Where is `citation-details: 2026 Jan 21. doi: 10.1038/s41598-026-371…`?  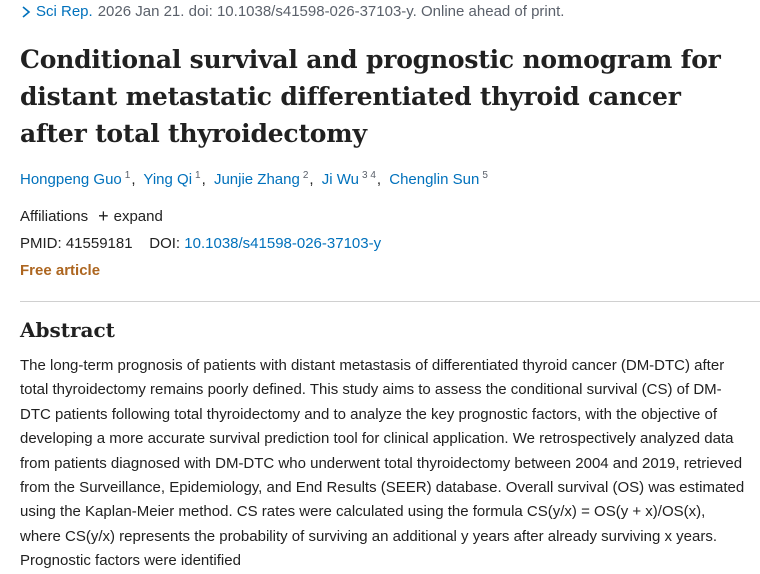
citation-details: 2026 Jan 21. doi: 10.1038/s41598-026-371… is located at coordinates (331, 11).